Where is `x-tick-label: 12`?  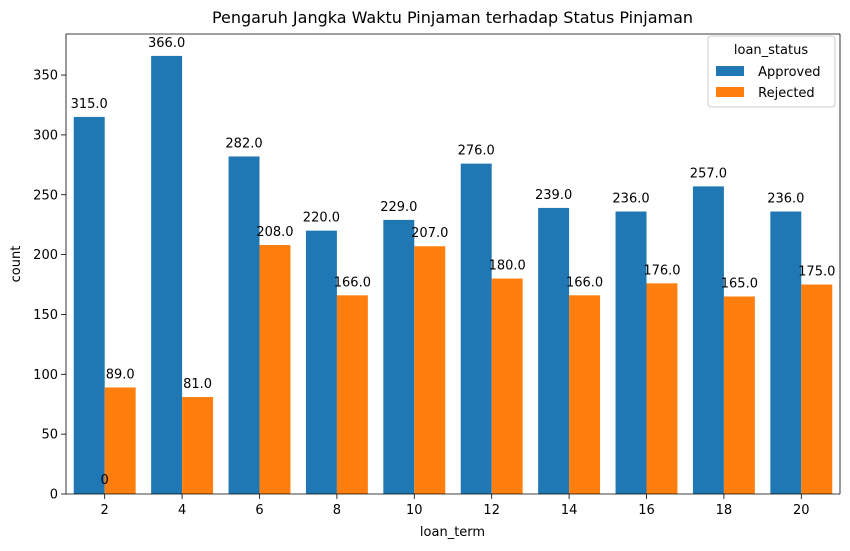
x-tick-label: 12 is located at coordinates (491, 510).